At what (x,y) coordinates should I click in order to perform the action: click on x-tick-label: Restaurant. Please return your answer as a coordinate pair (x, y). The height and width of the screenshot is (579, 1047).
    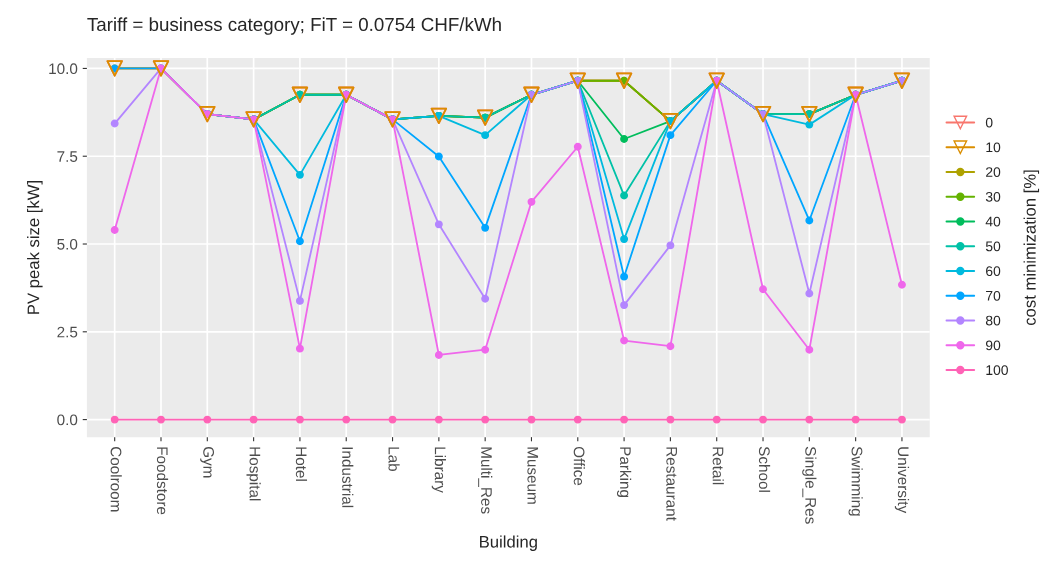
    Looking at the image, I should click on (671, 484).